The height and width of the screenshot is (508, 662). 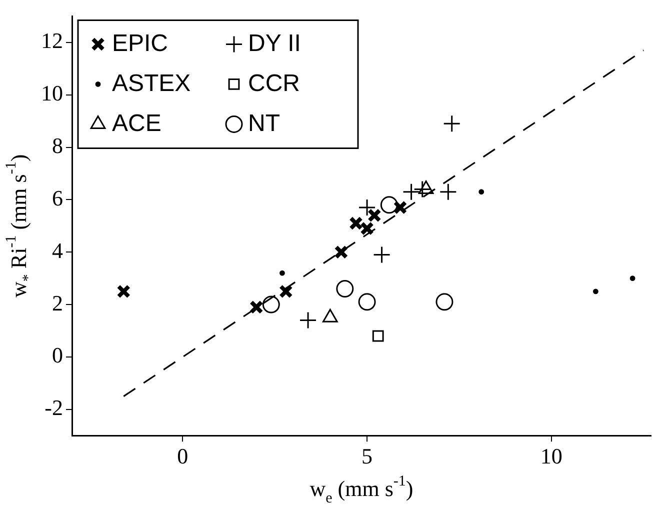 What do you see at coordinates (264, 123) in the screenshot?
I see `legend-label: NT` at bounding box center [264, 123].